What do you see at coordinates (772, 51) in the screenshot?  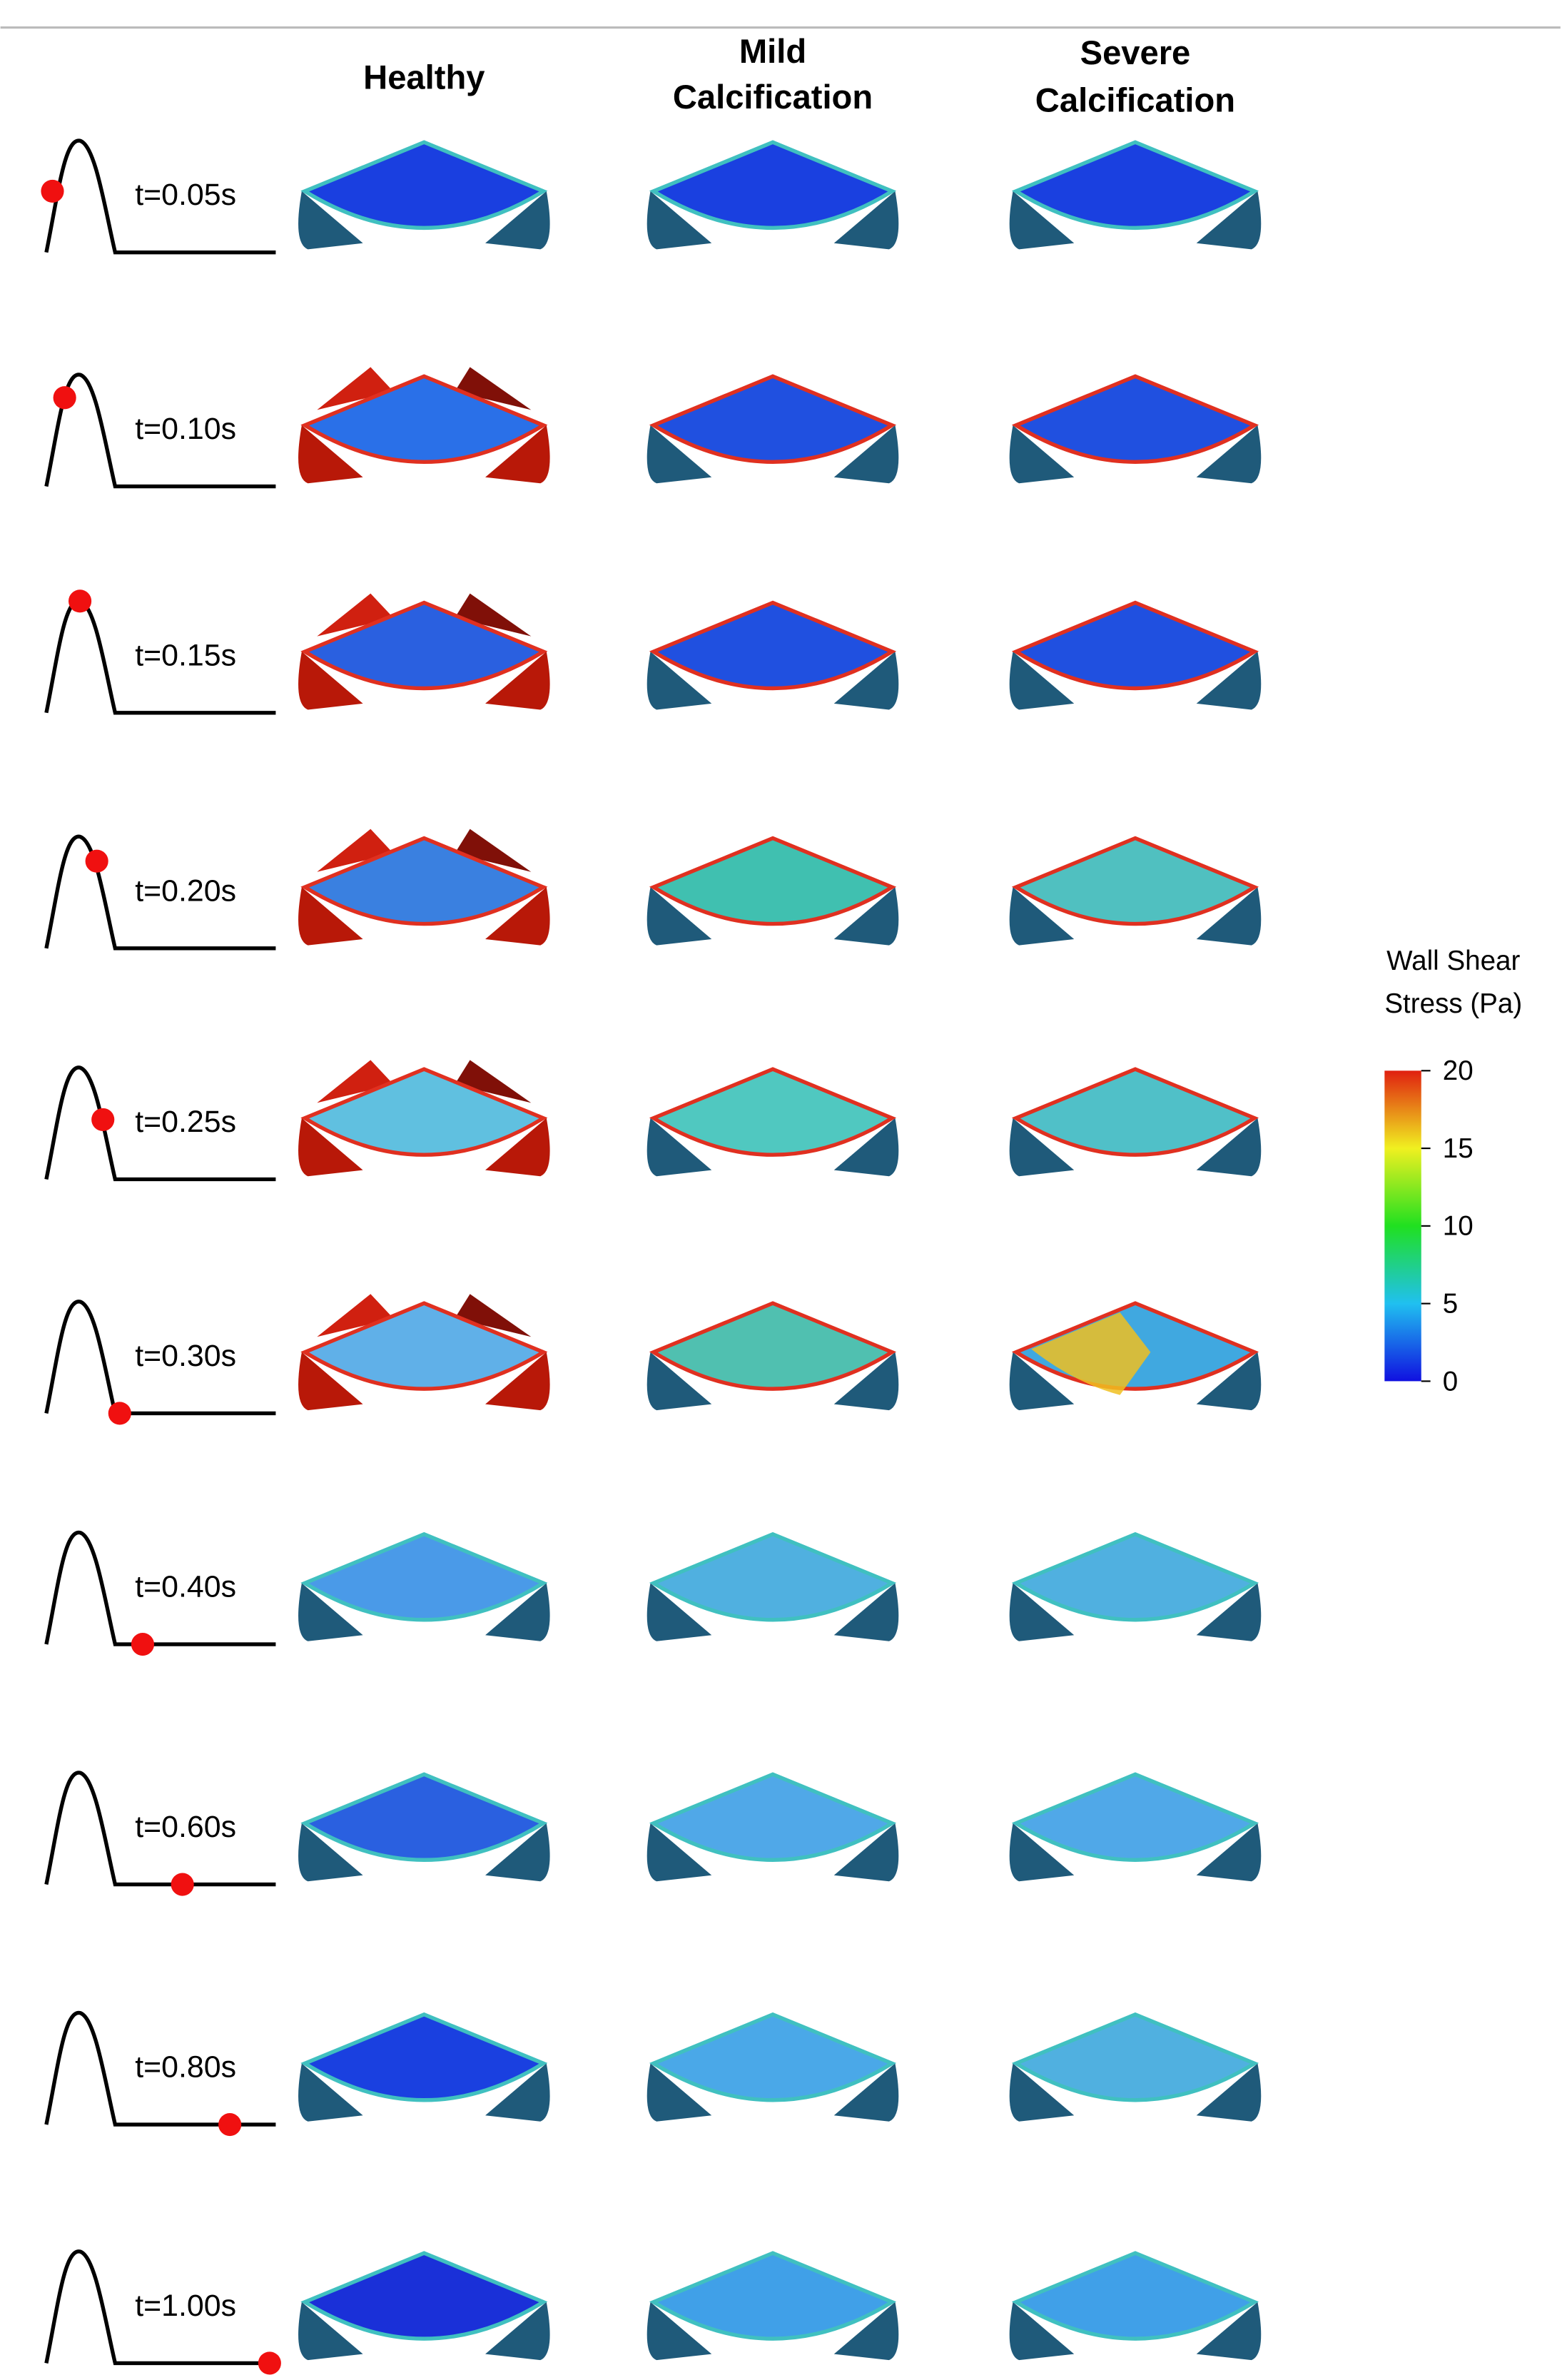 I see `column-header: Mild` at bounding box center [772, 51].